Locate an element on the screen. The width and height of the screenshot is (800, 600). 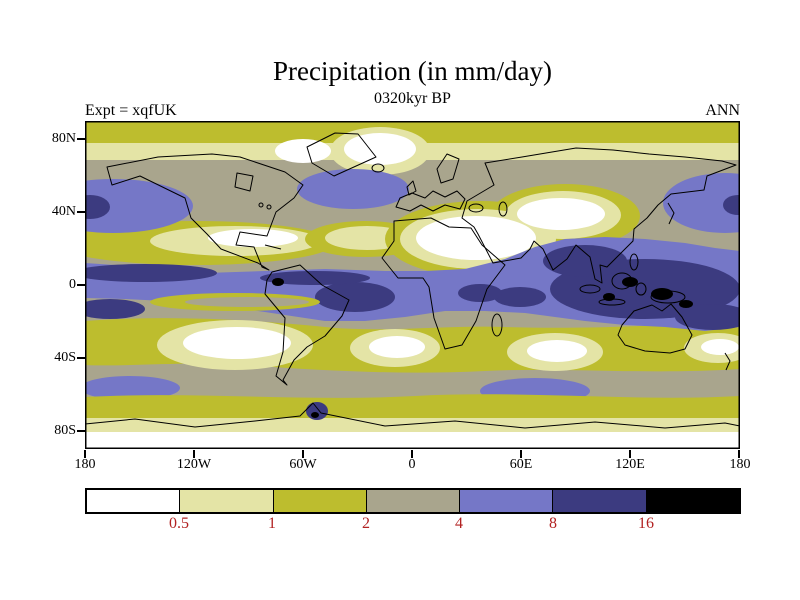
colorbar-label-0.5: 0.5 is located at coordinates (179, 523).